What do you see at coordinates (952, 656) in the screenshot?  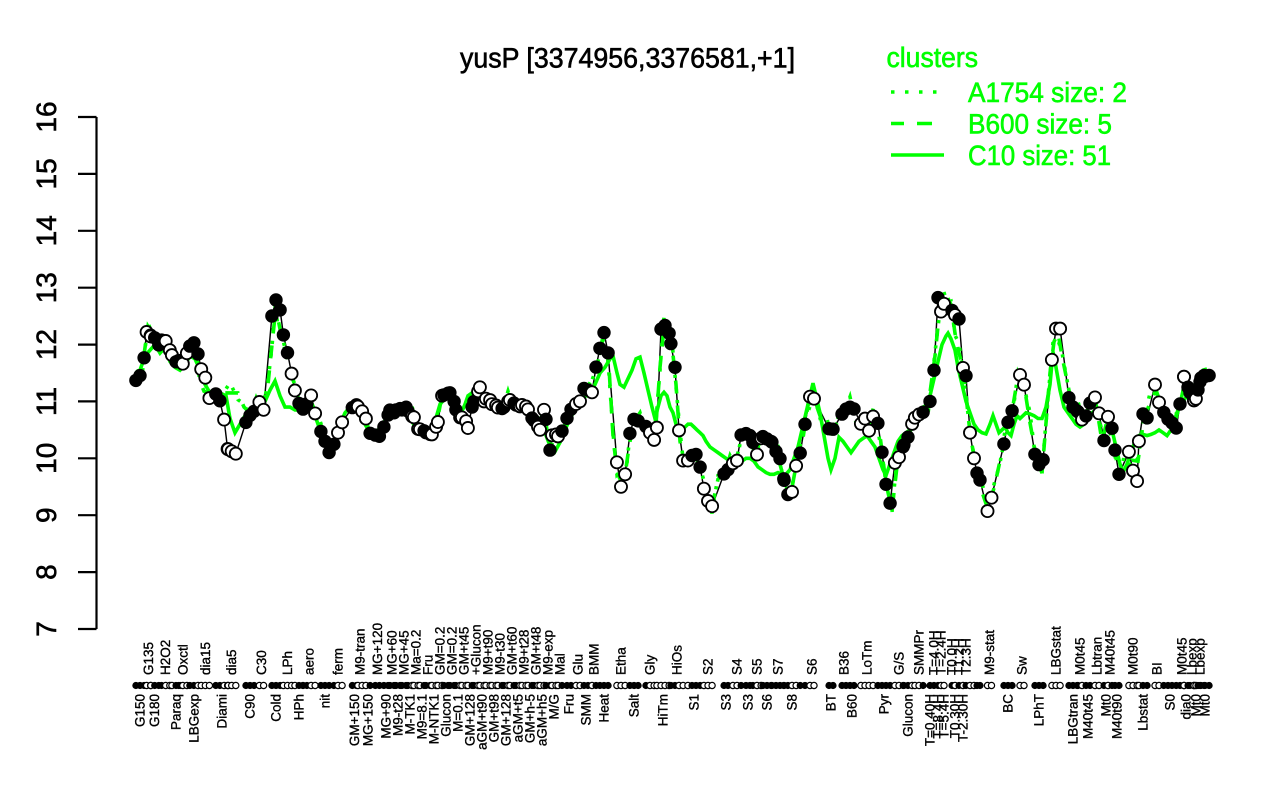 I see `svg-text: T0.0H` at bounding box center [952, 656].